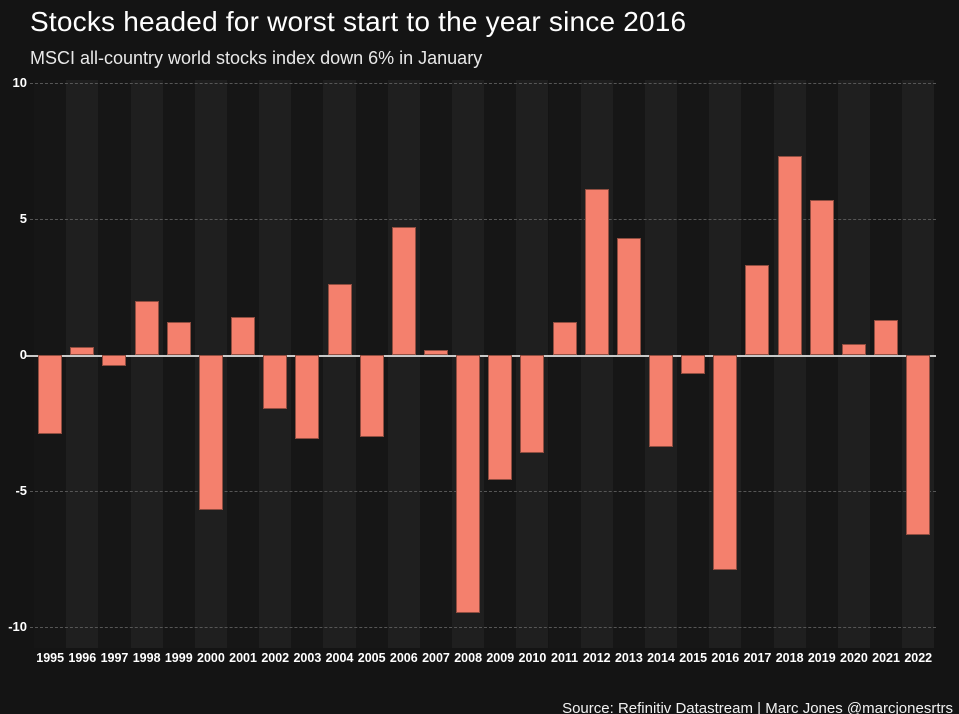 The width and height of the screenshot is (959, 714). What do you see at coordinates (146, 658) in the screenshot?
I see `x-axis-label: 1998` at bounding box center [146, 658].